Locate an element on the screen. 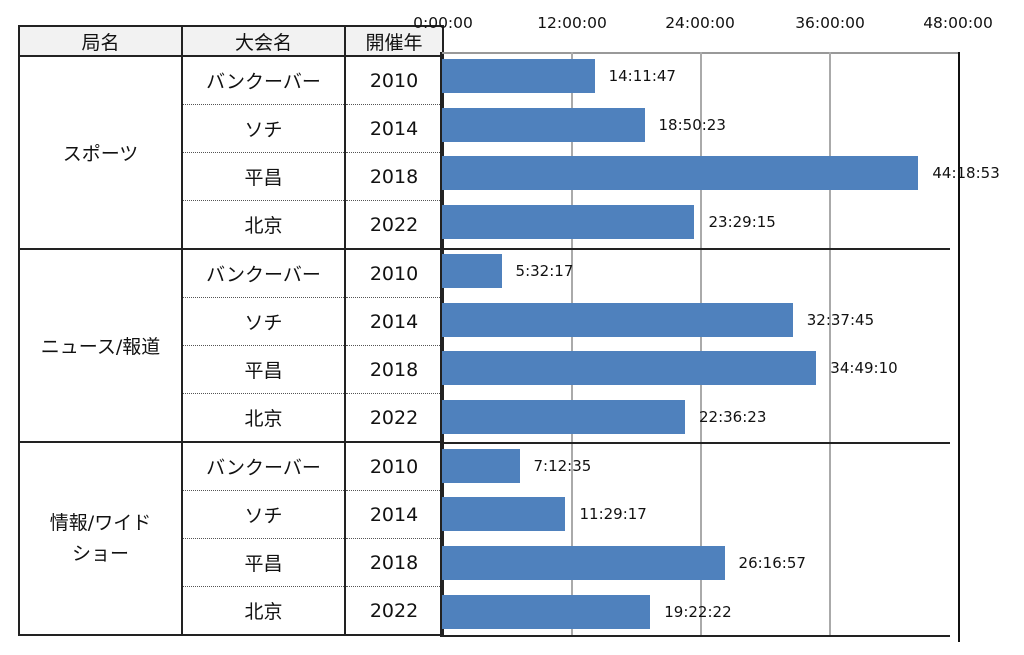  bar-value-label: 7:12:35 is located at coordinates (562, 465).